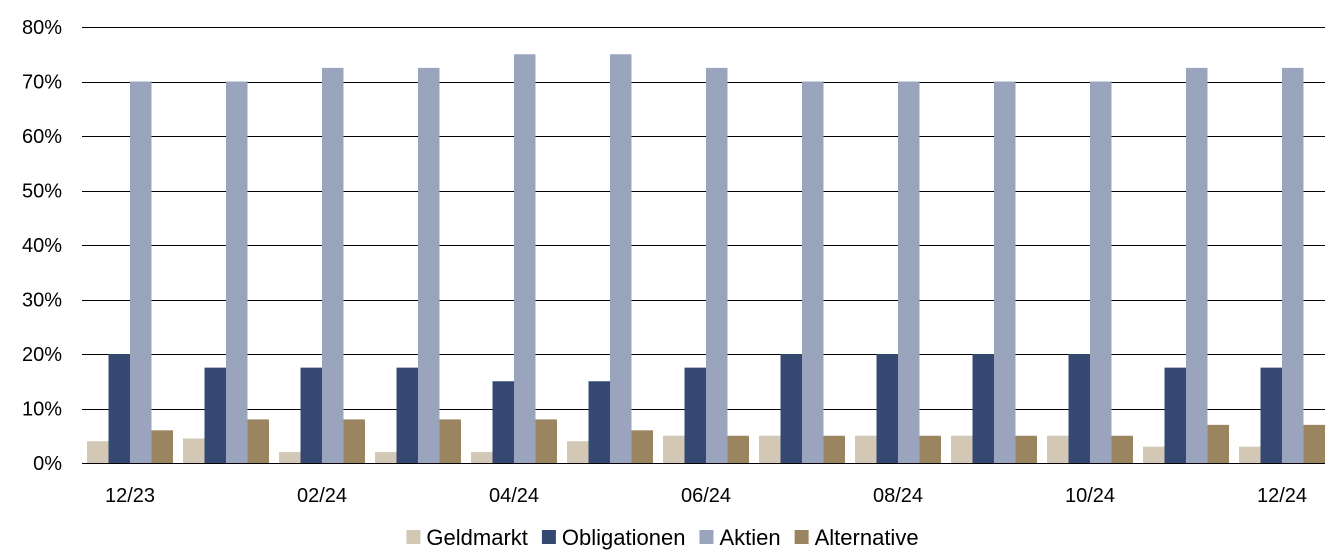 The height and width of the screenshot is (556, 1325). Describe the element at coordinates (1282, 496) in the screenshot. I see `x-tick-label: 12/24` at that location.